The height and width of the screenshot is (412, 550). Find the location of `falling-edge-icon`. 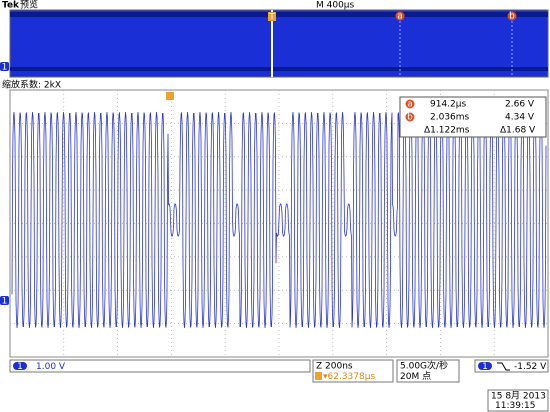

falling-edge-icon is located at coordinates (503, 366).